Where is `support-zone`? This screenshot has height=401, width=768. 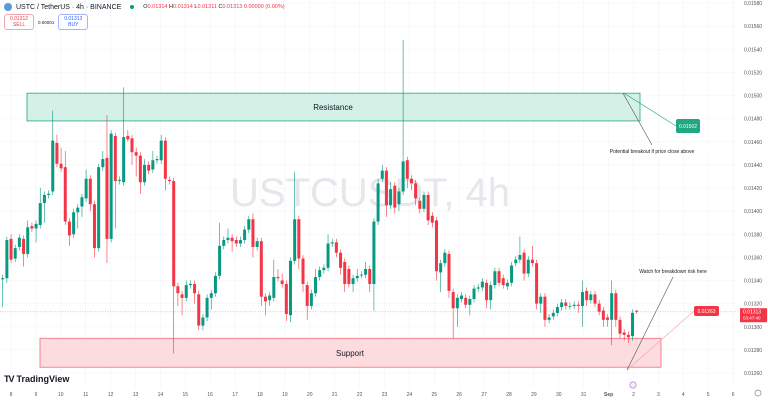 support-zone is located at coordinates (350, 352).